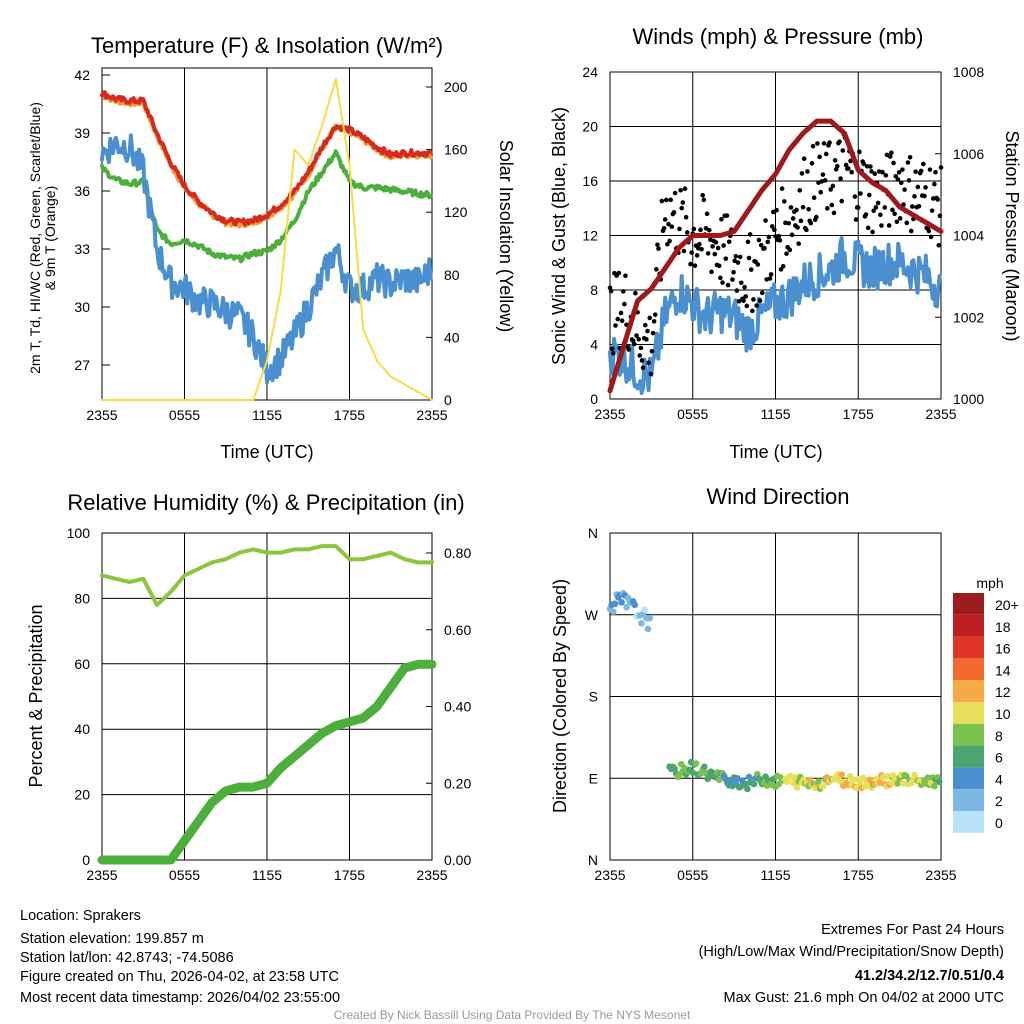  What do you see at coordinates (349, 415) in the screenshot?
I see `x-tick-label: 1755` at bounding box center [349, 415].